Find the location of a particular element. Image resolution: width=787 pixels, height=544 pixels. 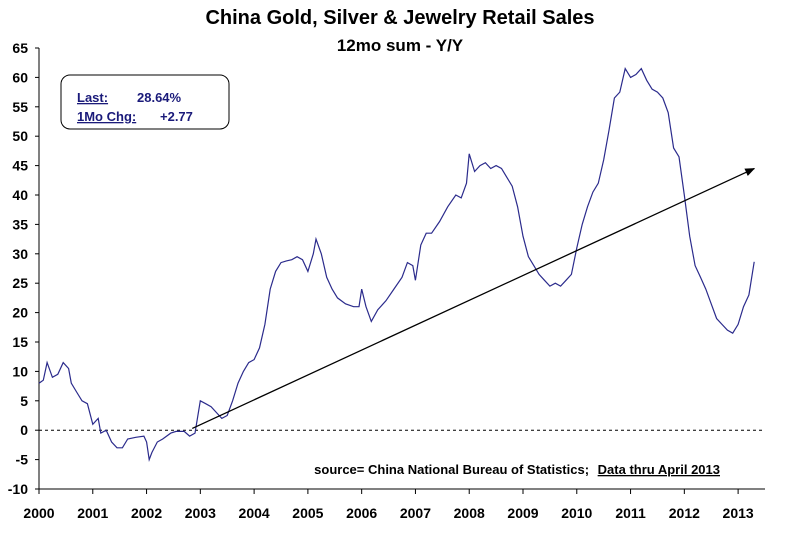

y-tick-label: -5 is located at coordinates (22, 460).